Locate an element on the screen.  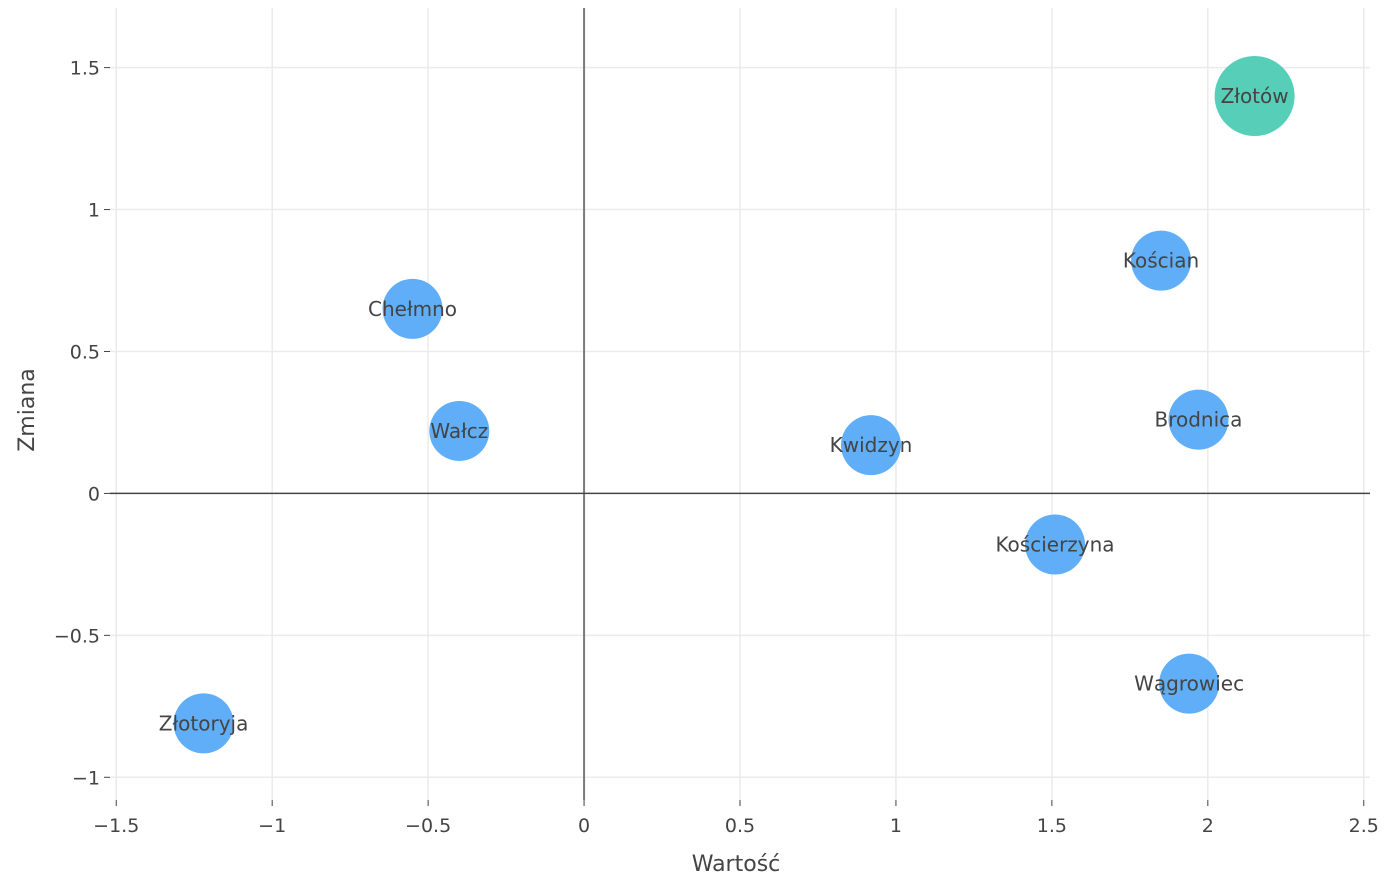
y-tick-label: −1 is located at coordinates (86, 778).